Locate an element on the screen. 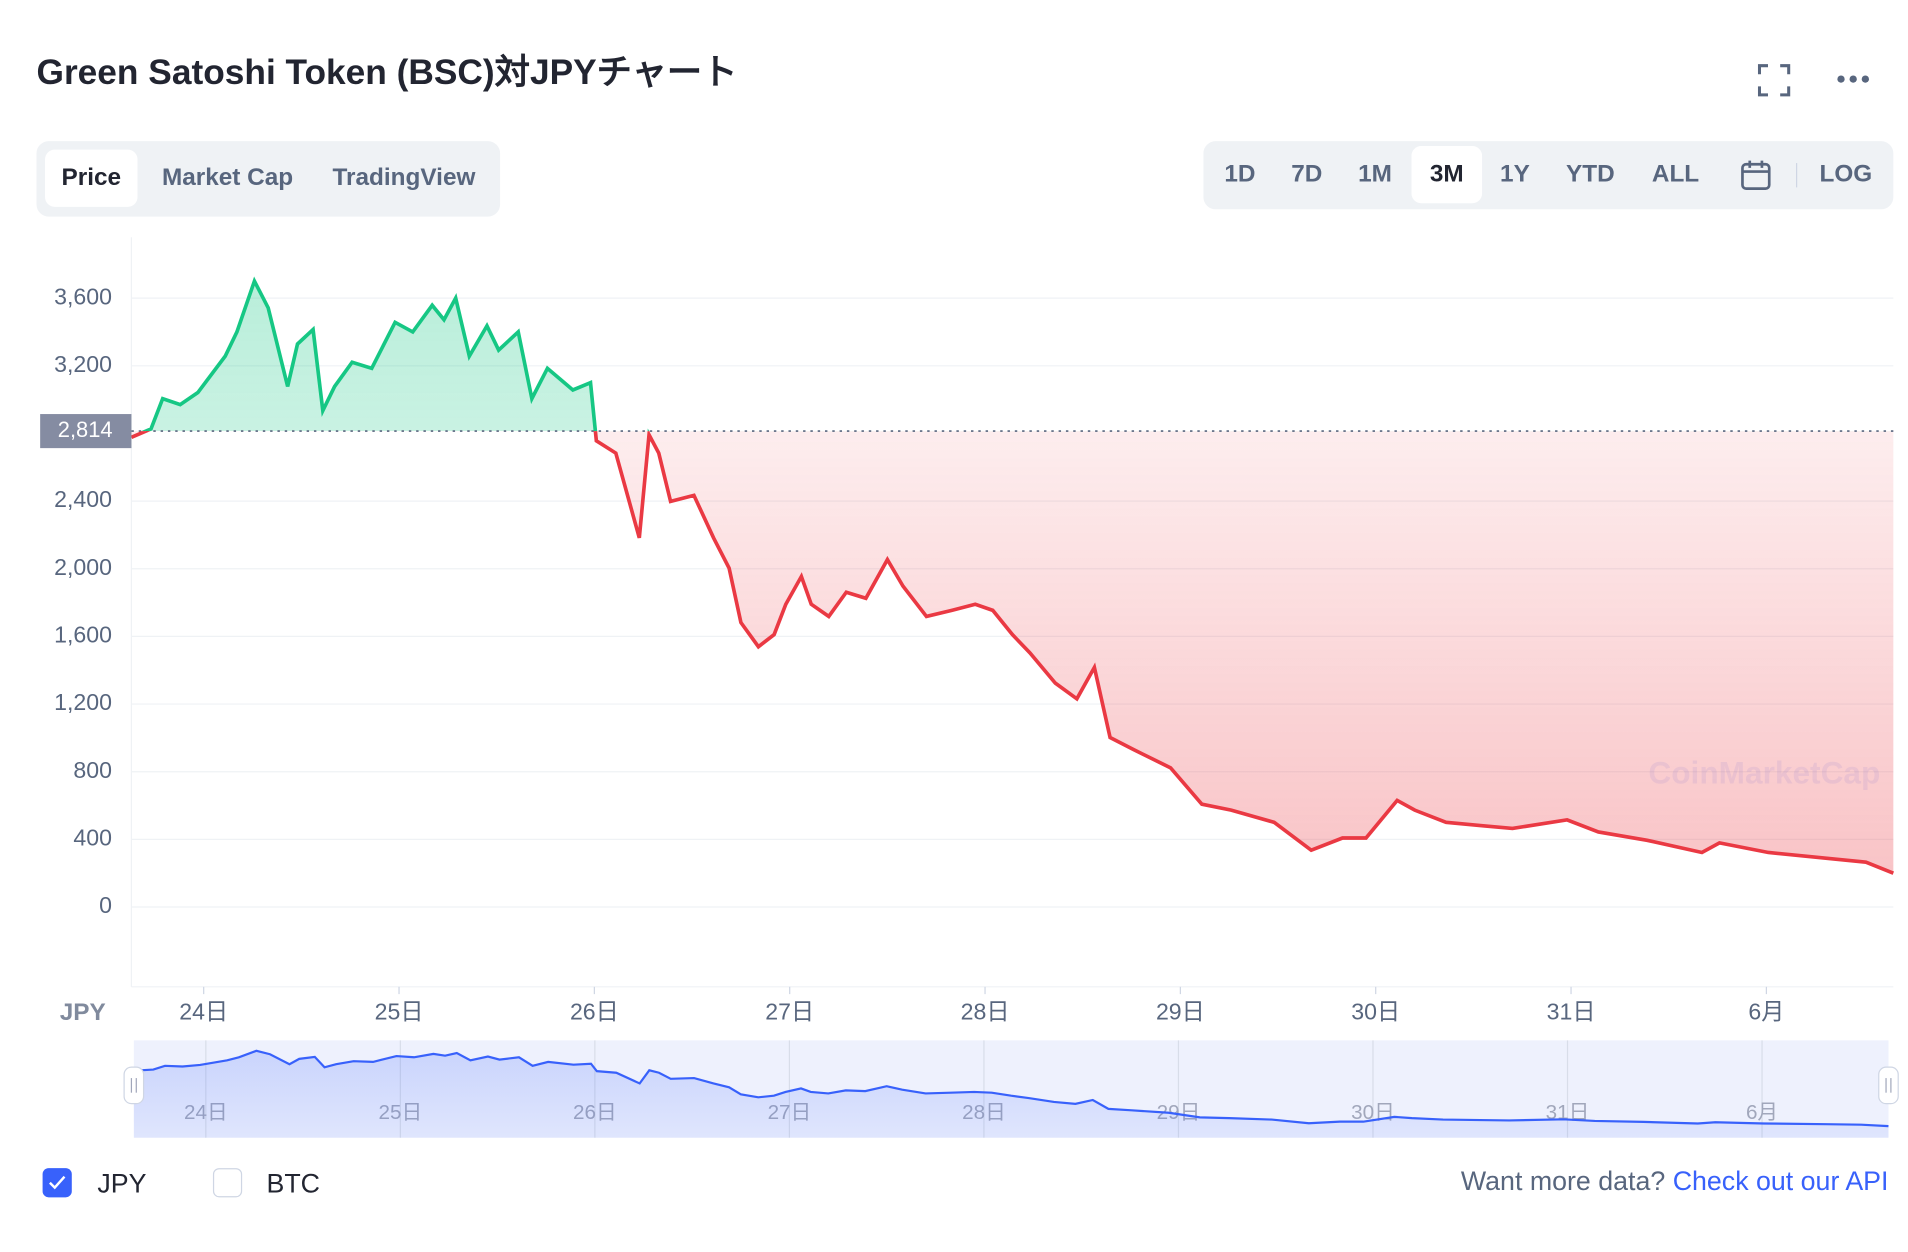 The image size is (1908, 1252). log-toggle: LOG is located at coordinates (1846, 174).